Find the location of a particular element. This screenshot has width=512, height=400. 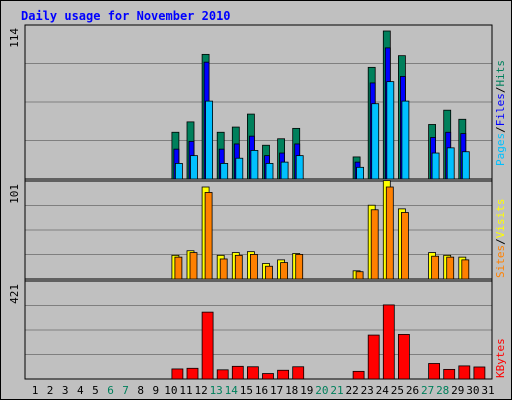

legend-entry: Hits is located at coordinates (500, 73).